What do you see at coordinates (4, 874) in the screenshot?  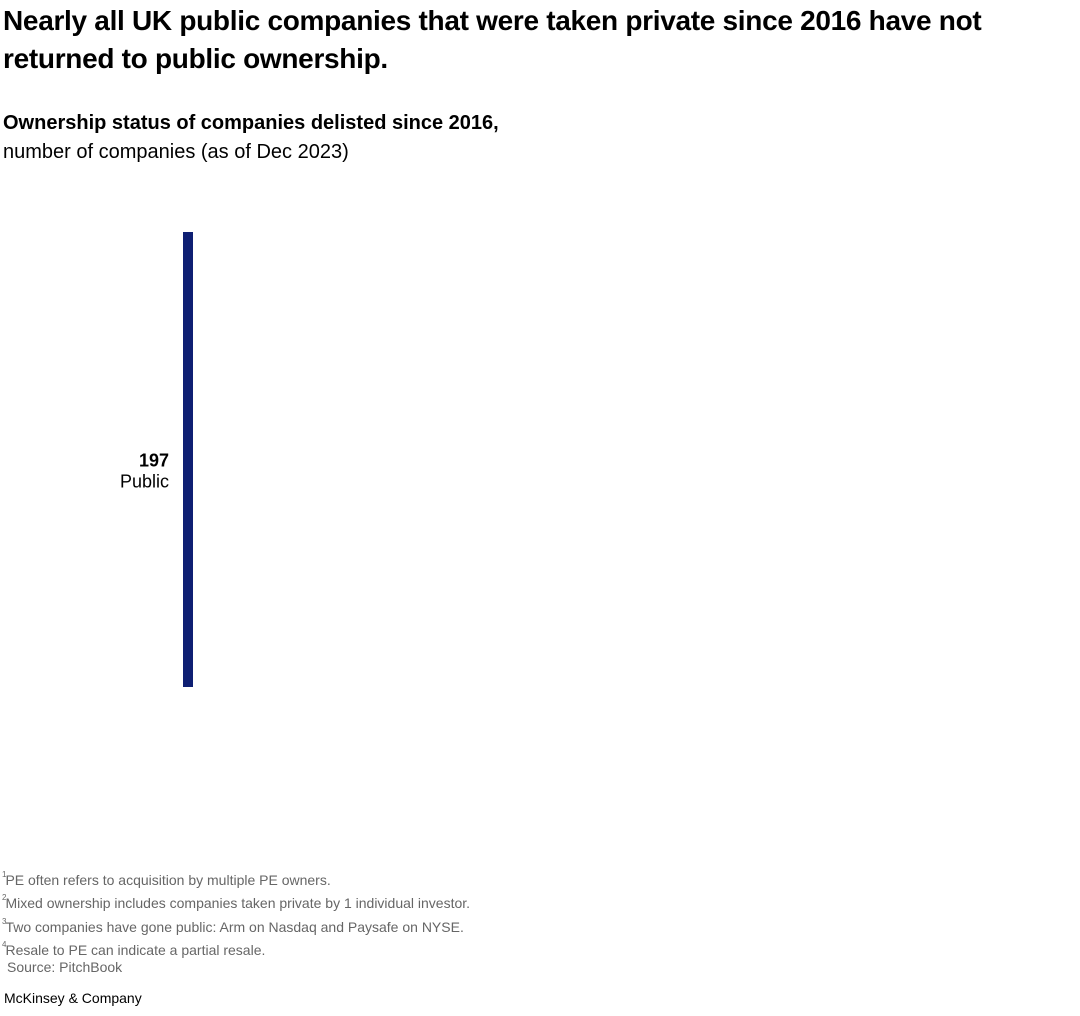 I see `footnote-marker: 1` at bounding box center [4, 874].